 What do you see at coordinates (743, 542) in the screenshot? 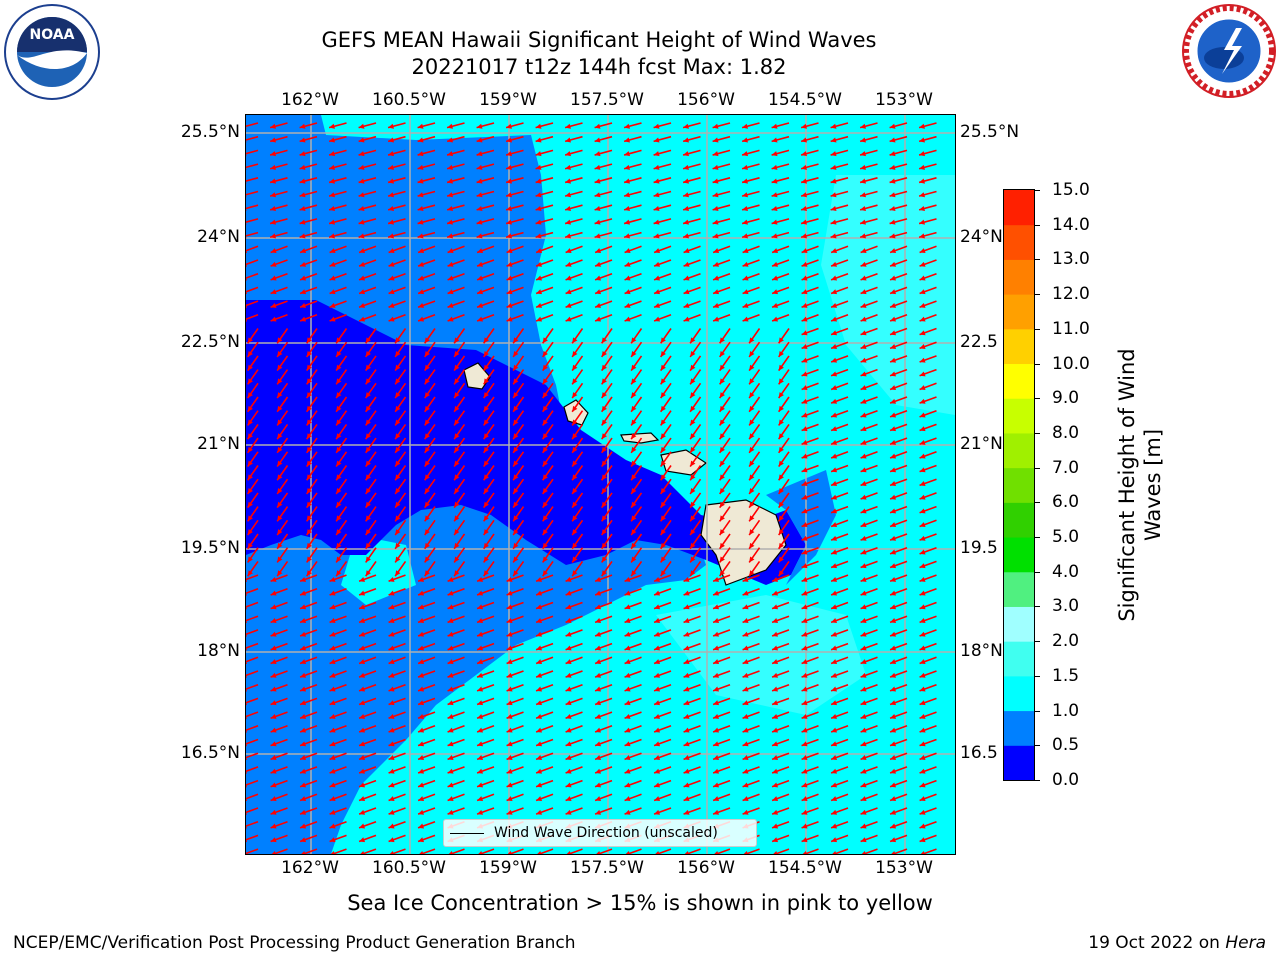
I see `island-hawaii` at bounding box center [743, 542].